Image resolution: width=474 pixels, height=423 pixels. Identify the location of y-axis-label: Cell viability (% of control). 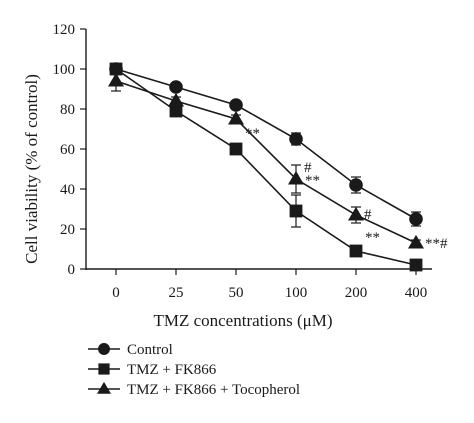
(31, 169).